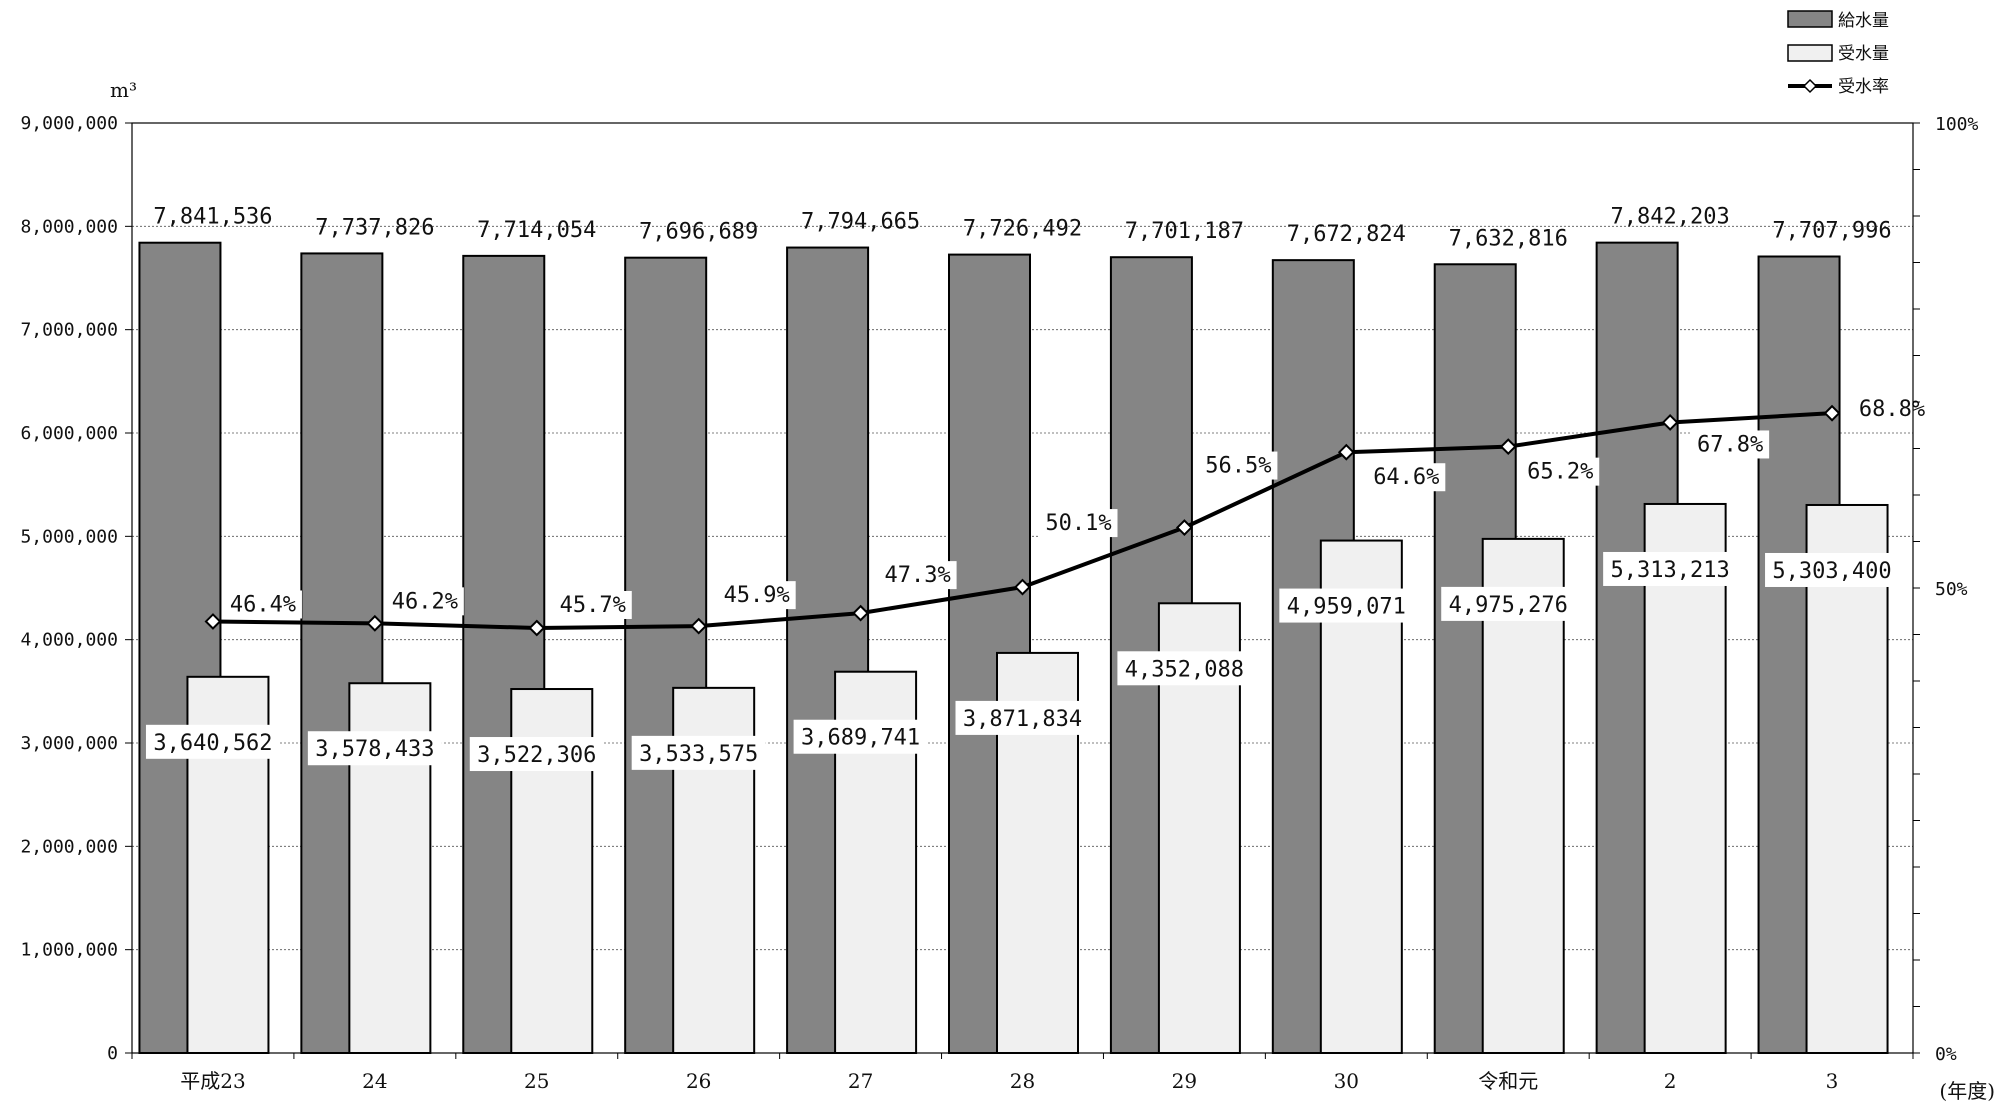 The height and width of the screenshot is (1104, 2000). I want to click on x-tick-label: 28, so click(1022, 1081).